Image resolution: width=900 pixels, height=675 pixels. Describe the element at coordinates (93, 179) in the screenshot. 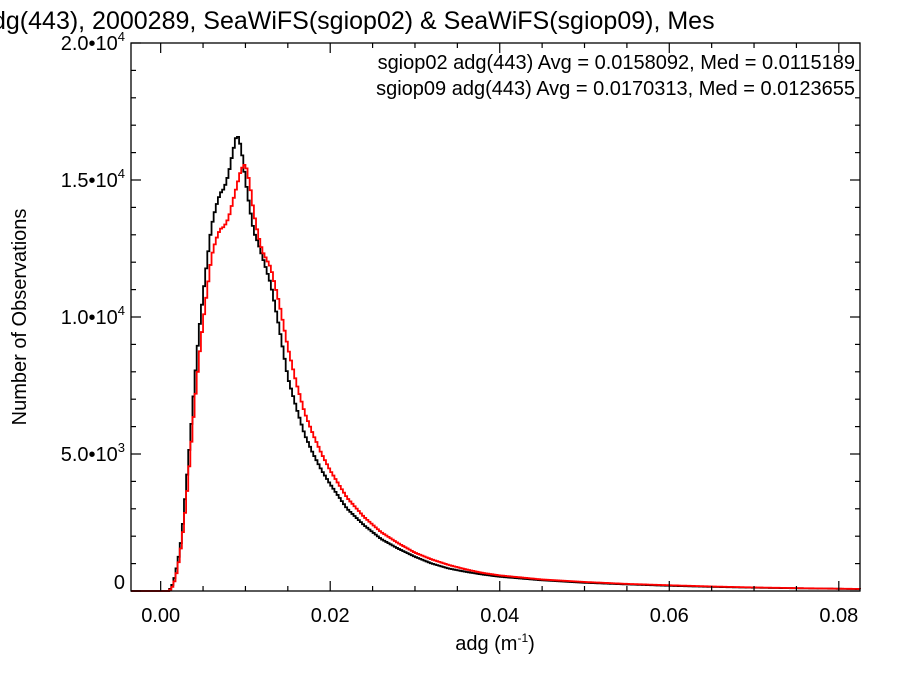

I see `y-tick-label: 1.5•104` at that location.